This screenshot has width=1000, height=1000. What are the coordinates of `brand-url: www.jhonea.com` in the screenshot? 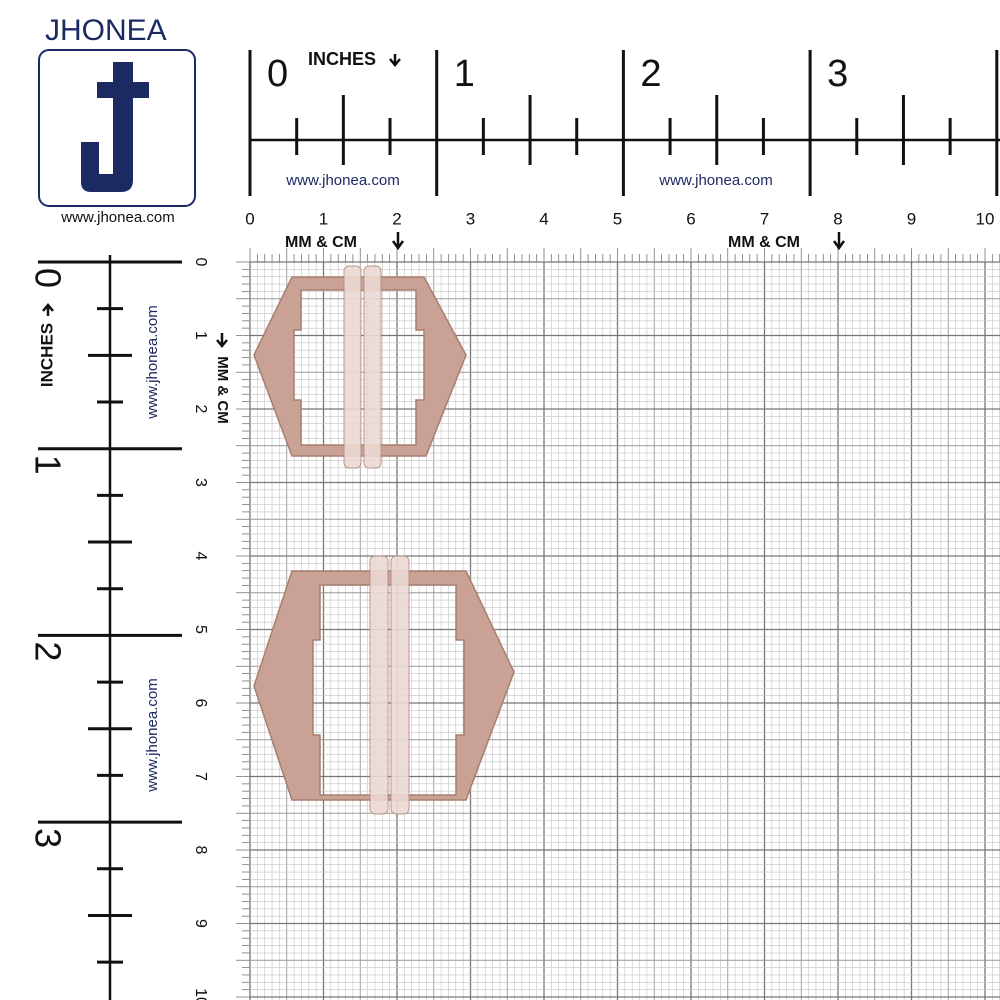 It's located at (117, 217).